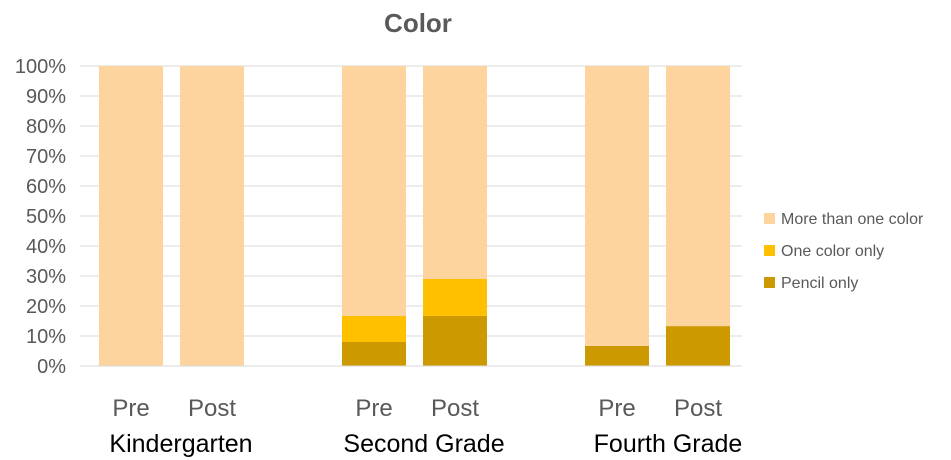 The width and height of the screenshot is (951, 460). I want to click on legend-label: Pencil only, so click(819, 283).